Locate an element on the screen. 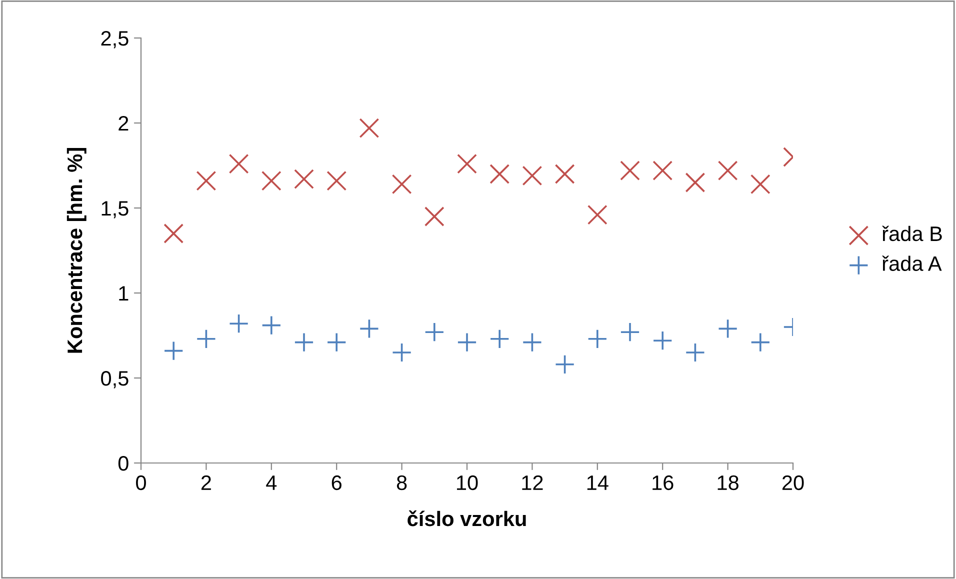 Image resolution: width=956 pixels, height=579 pixels. legend-label: řada A is located at coordinates (912, 264).